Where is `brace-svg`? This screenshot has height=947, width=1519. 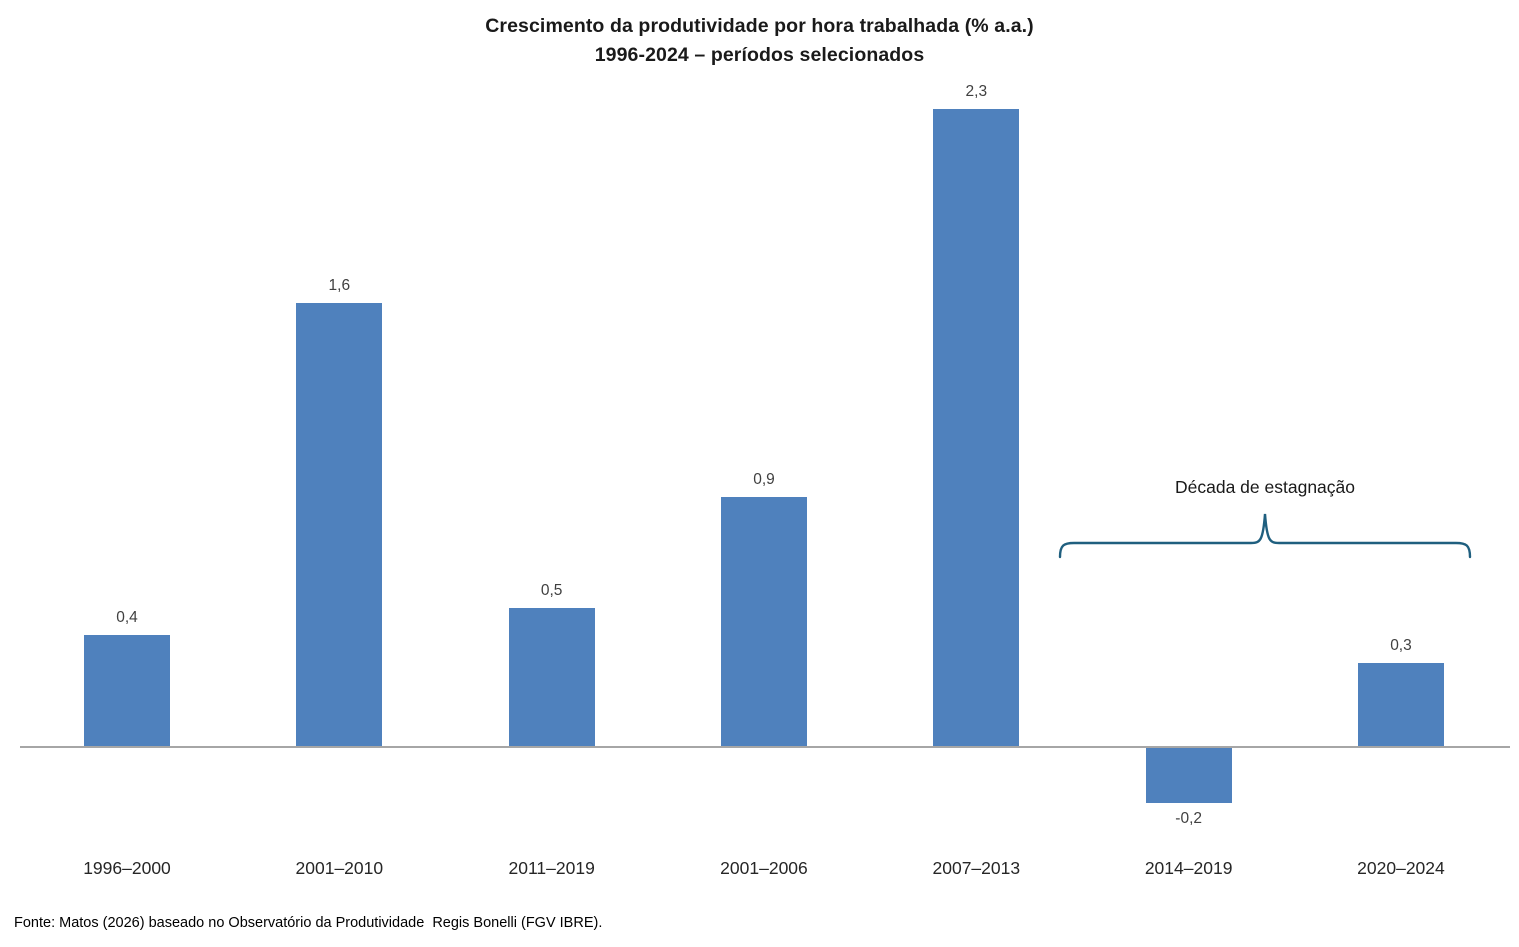
brace-svg is located at coordinates (1265, 536).